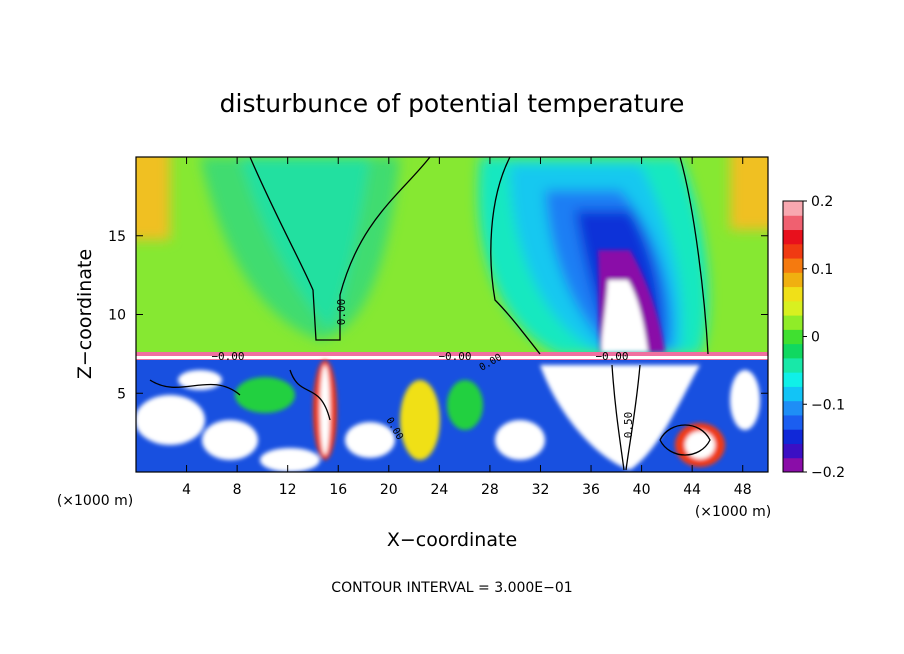 Image resolution: width=904 pixels, height=654 pixels. Describe the element at coordinates (490, 490) in the screenshot. I see `x-tick-label: 28` at that location.